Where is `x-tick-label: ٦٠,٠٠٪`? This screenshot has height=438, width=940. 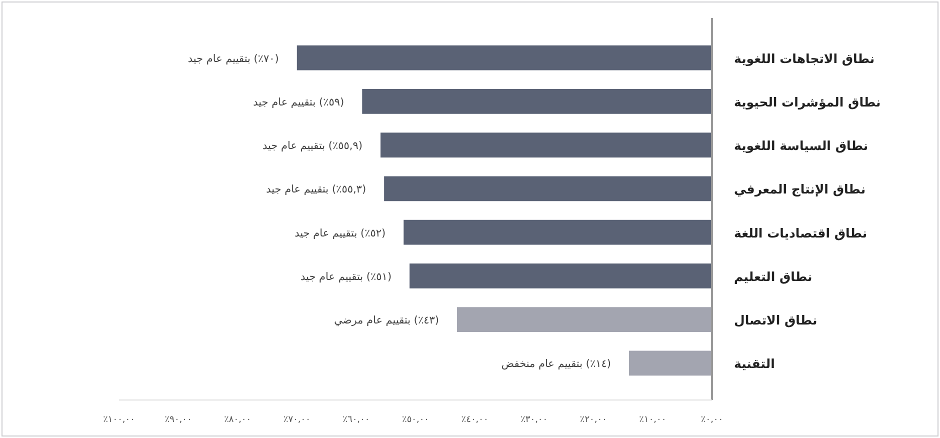
x-tick-label: ٦٠,٠٠٪ is located at coordinates (356, 420).